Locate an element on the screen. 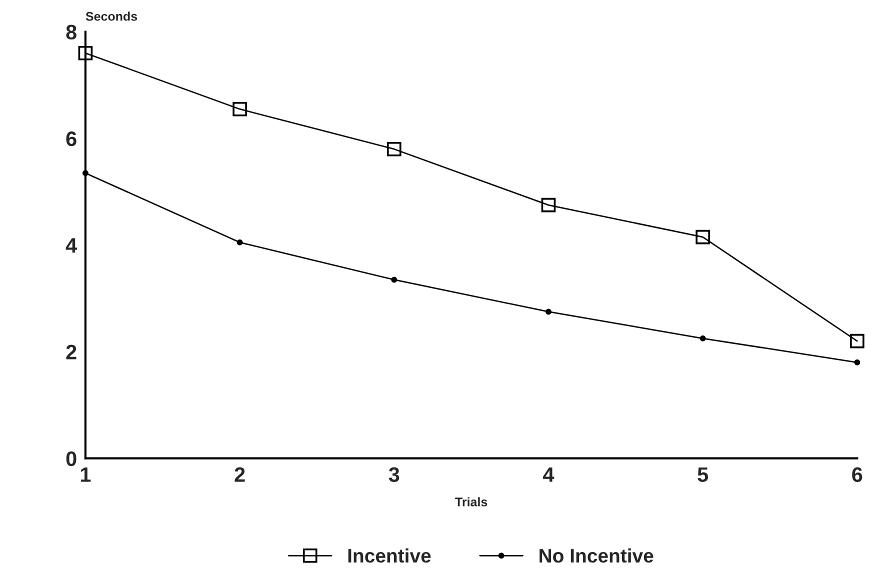 Image resolution: width=872 pixels, height=578 pixels. legend-label: Incentive is located at coordinates (389, 555).